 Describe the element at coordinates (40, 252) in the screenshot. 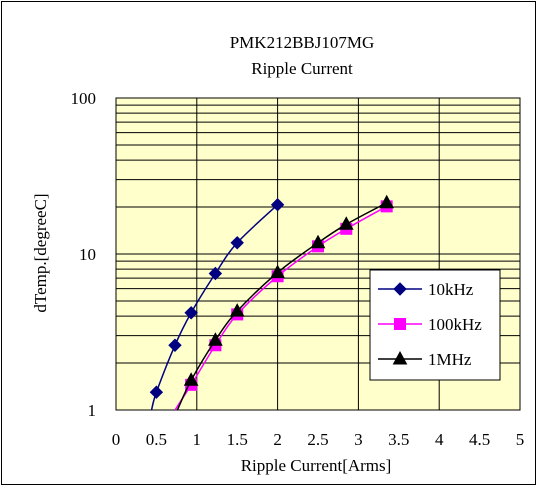

I see `y-axis-label: dTemp.[degreeC]` at that location.